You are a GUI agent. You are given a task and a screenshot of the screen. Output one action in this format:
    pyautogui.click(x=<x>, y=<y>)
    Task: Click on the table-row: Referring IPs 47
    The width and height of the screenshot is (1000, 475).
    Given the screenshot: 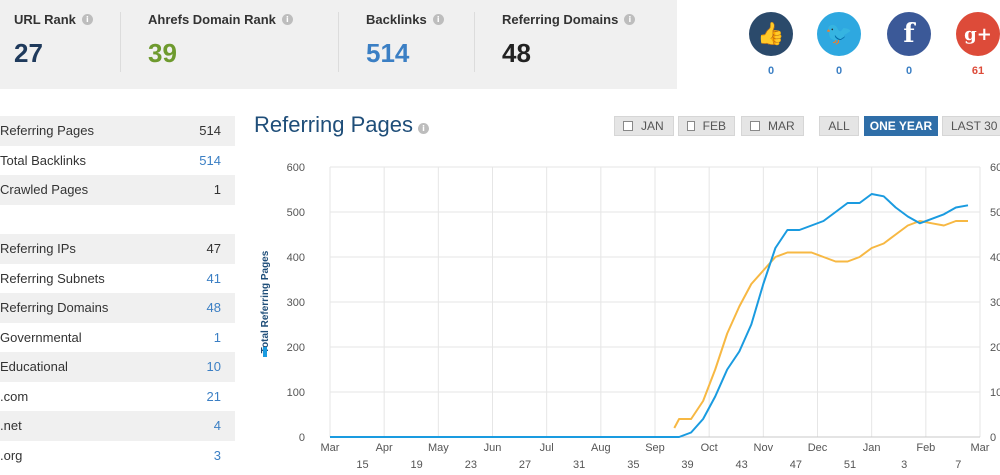 What is the action you would take?
    pyautogui.click(x=117, y=249)
    